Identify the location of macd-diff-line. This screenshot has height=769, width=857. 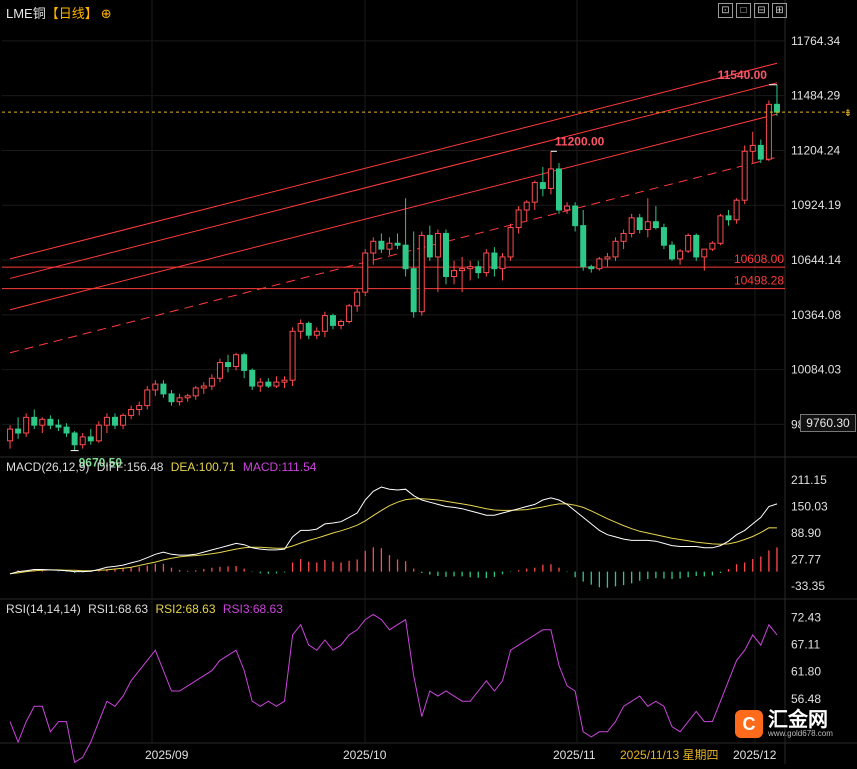
(393, 530).